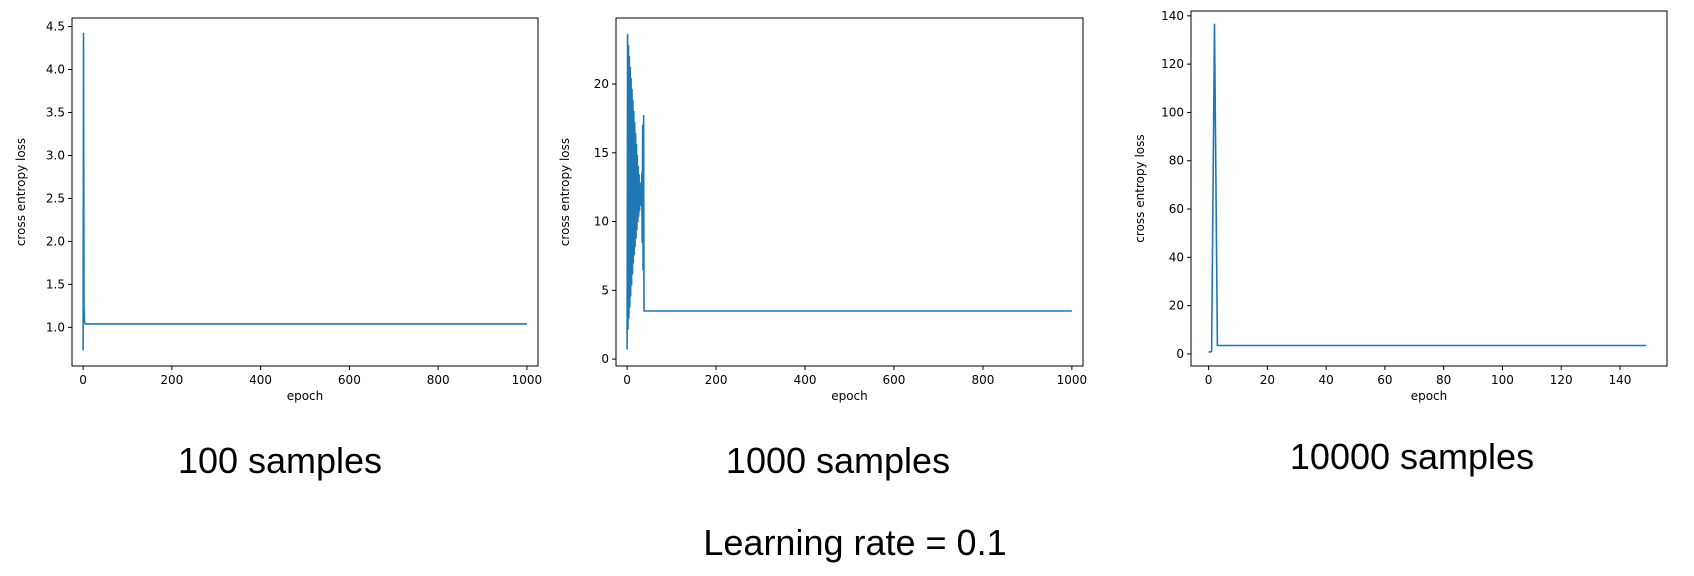 The height and width of the screenshot is (576, 1694). I want to click on chart-1-xtick-label: 1000, so click(527, 380).